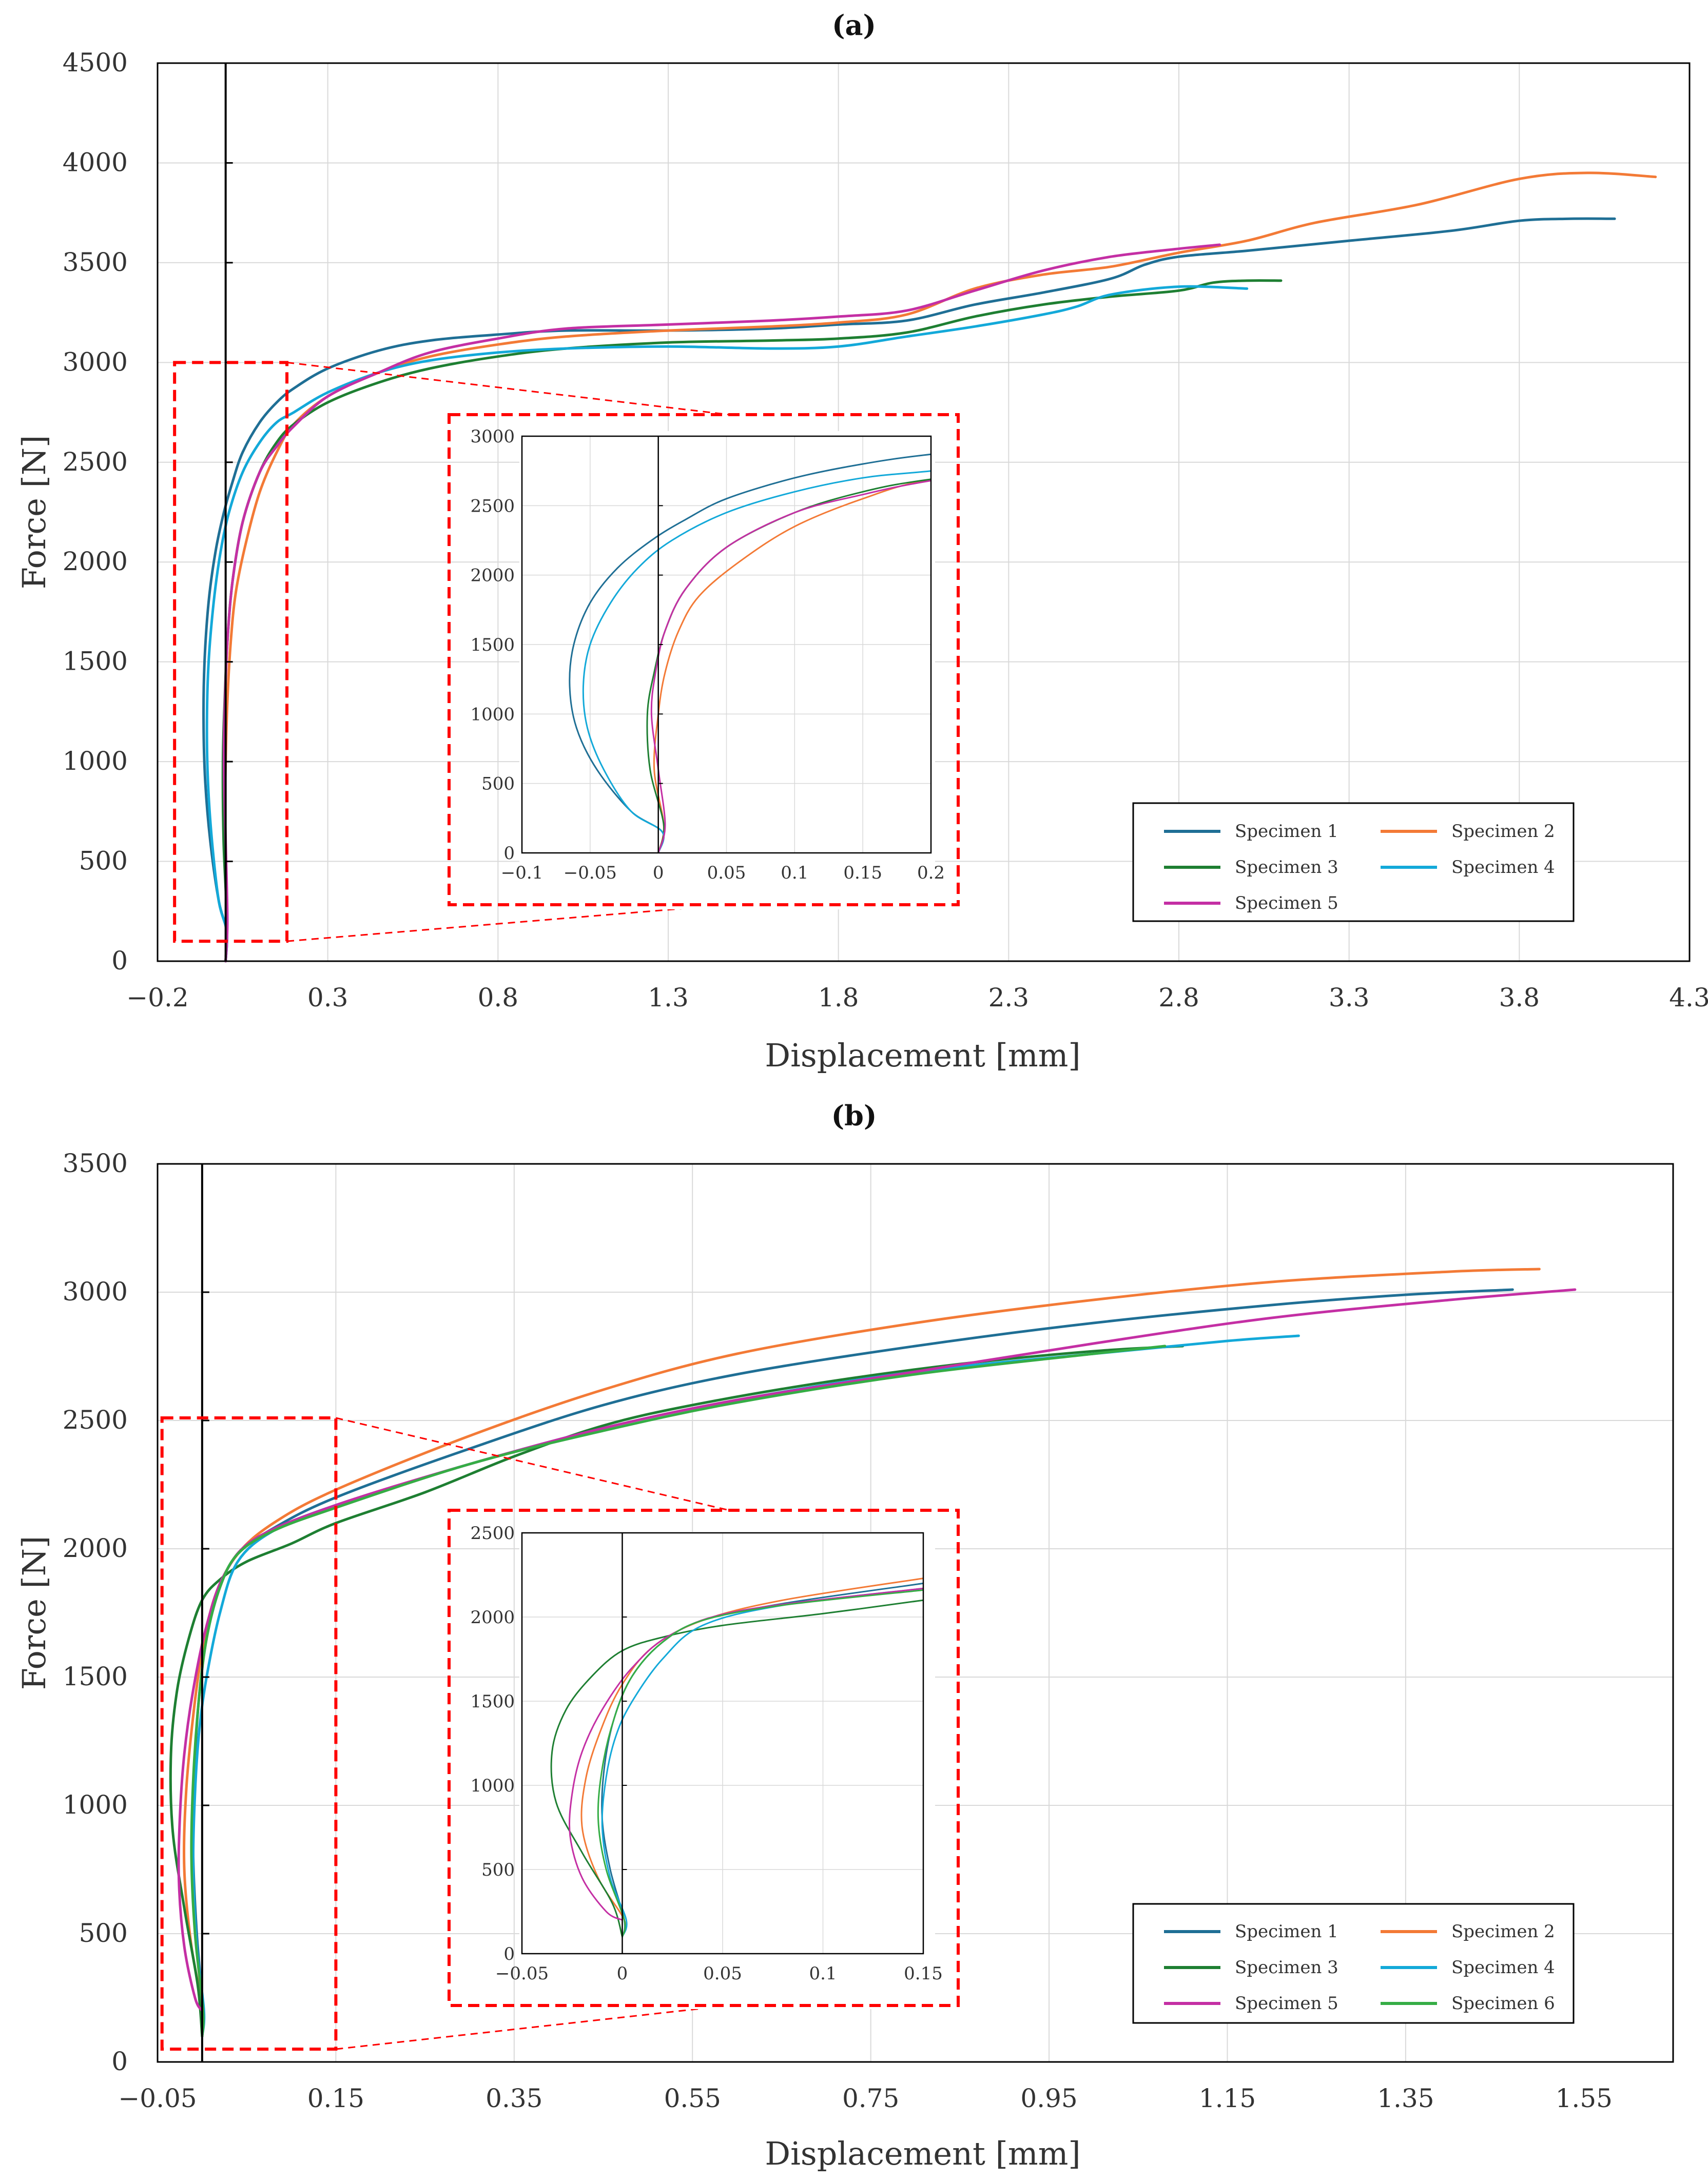 Image resolution: width=1708 pixels, height=2181 pixels. I want to click on x-tick-label: 0.75, so click(870, 2098).